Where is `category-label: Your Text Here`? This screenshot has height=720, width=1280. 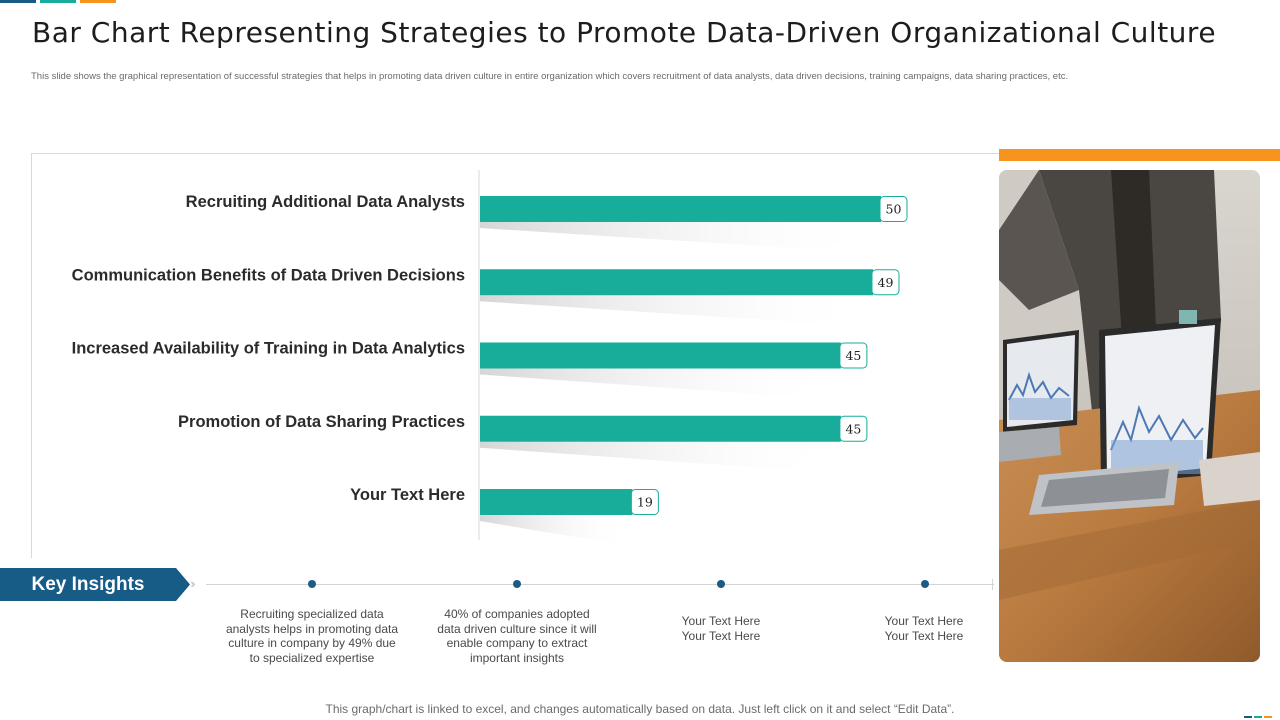 category-label: Your Text Here is located at coordinates (407, 495).